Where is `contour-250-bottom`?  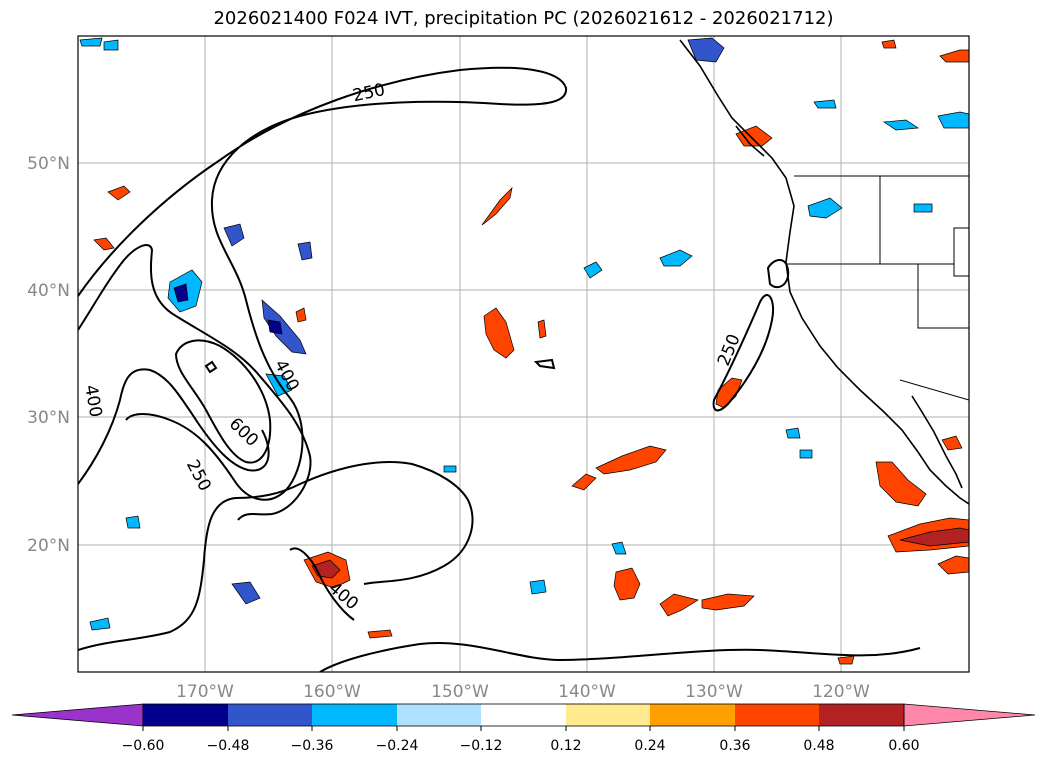
contour-250-bottom is located at coordinates (620, 657).